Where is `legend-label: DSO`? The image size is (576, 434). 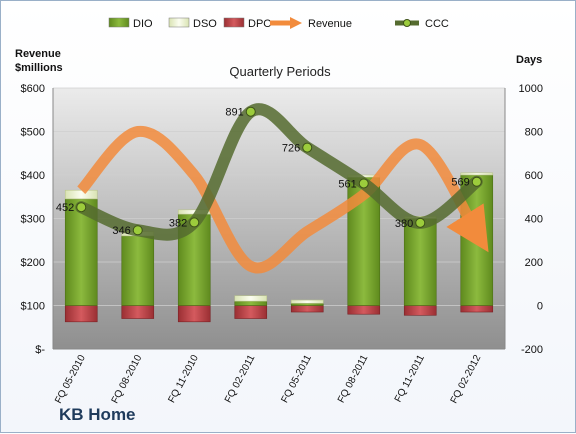 legend-label: DSO is located at coordinates (205, 24).